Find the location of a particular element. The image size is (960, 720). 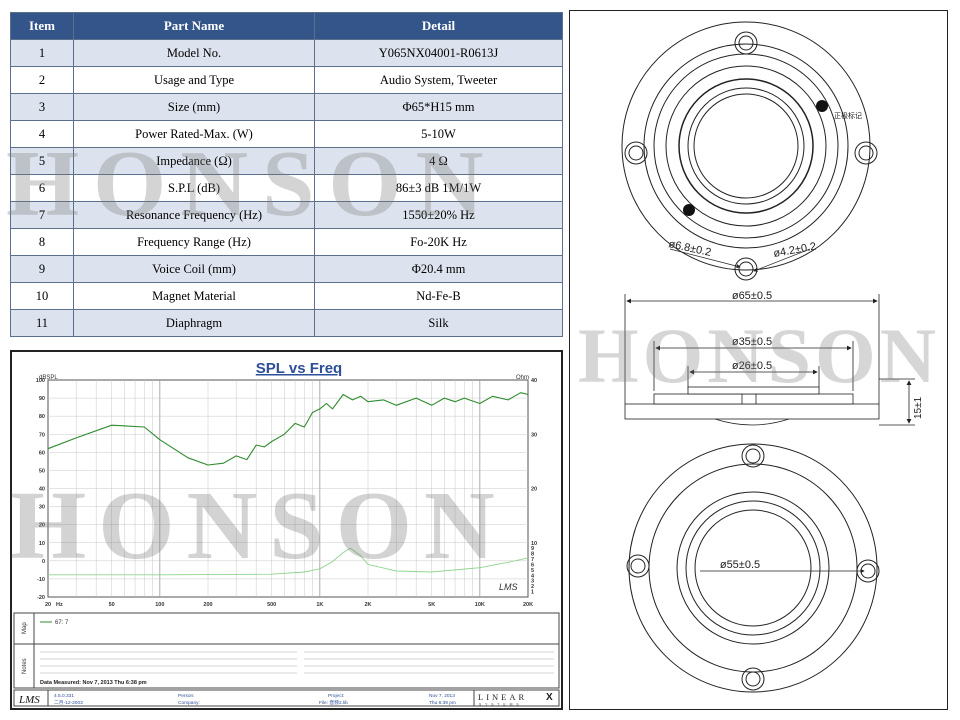

footer-box is located at coordinates (286, 698).